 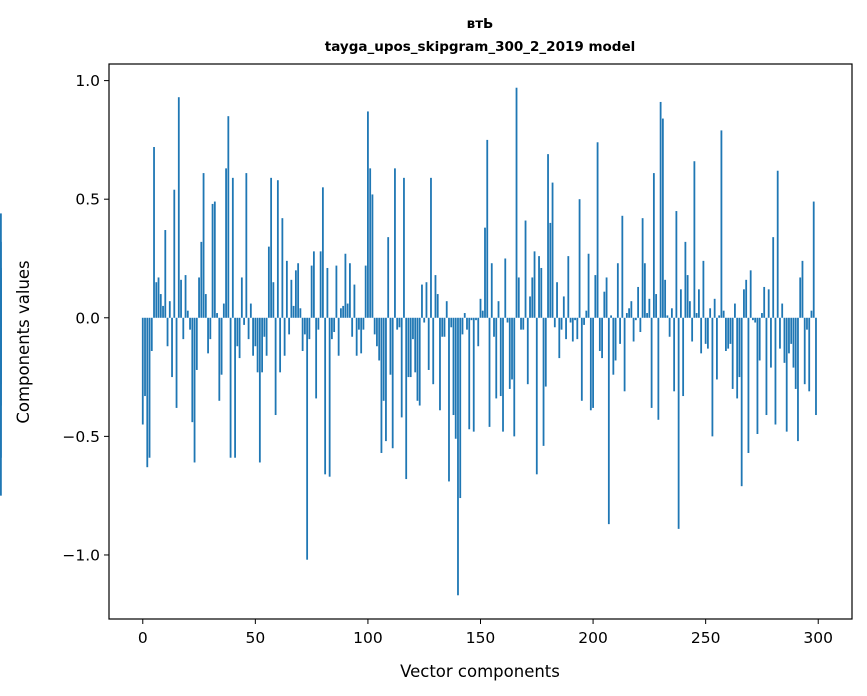 What do you see at coordinates (87, 200) in the screenshot?
I see `y-tick-label: 0.5` at bounding box center [87, 200].